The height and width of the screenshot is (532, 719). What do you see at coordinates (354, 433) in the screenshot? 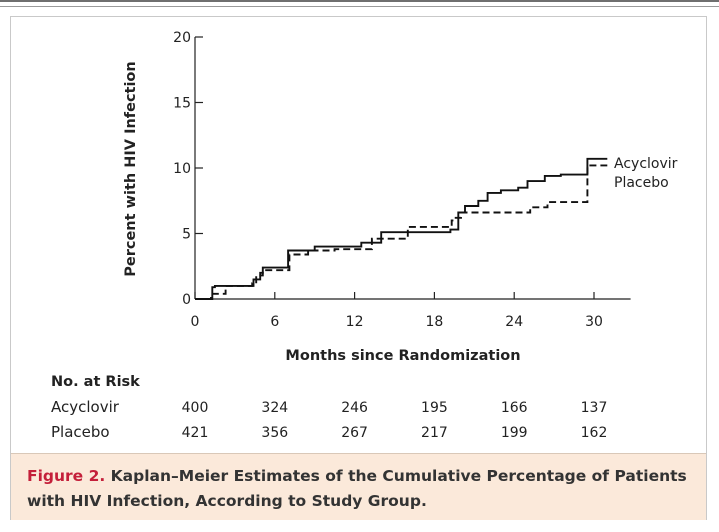
I see `at-risk-value: 267` at bounding box center [354, 433].